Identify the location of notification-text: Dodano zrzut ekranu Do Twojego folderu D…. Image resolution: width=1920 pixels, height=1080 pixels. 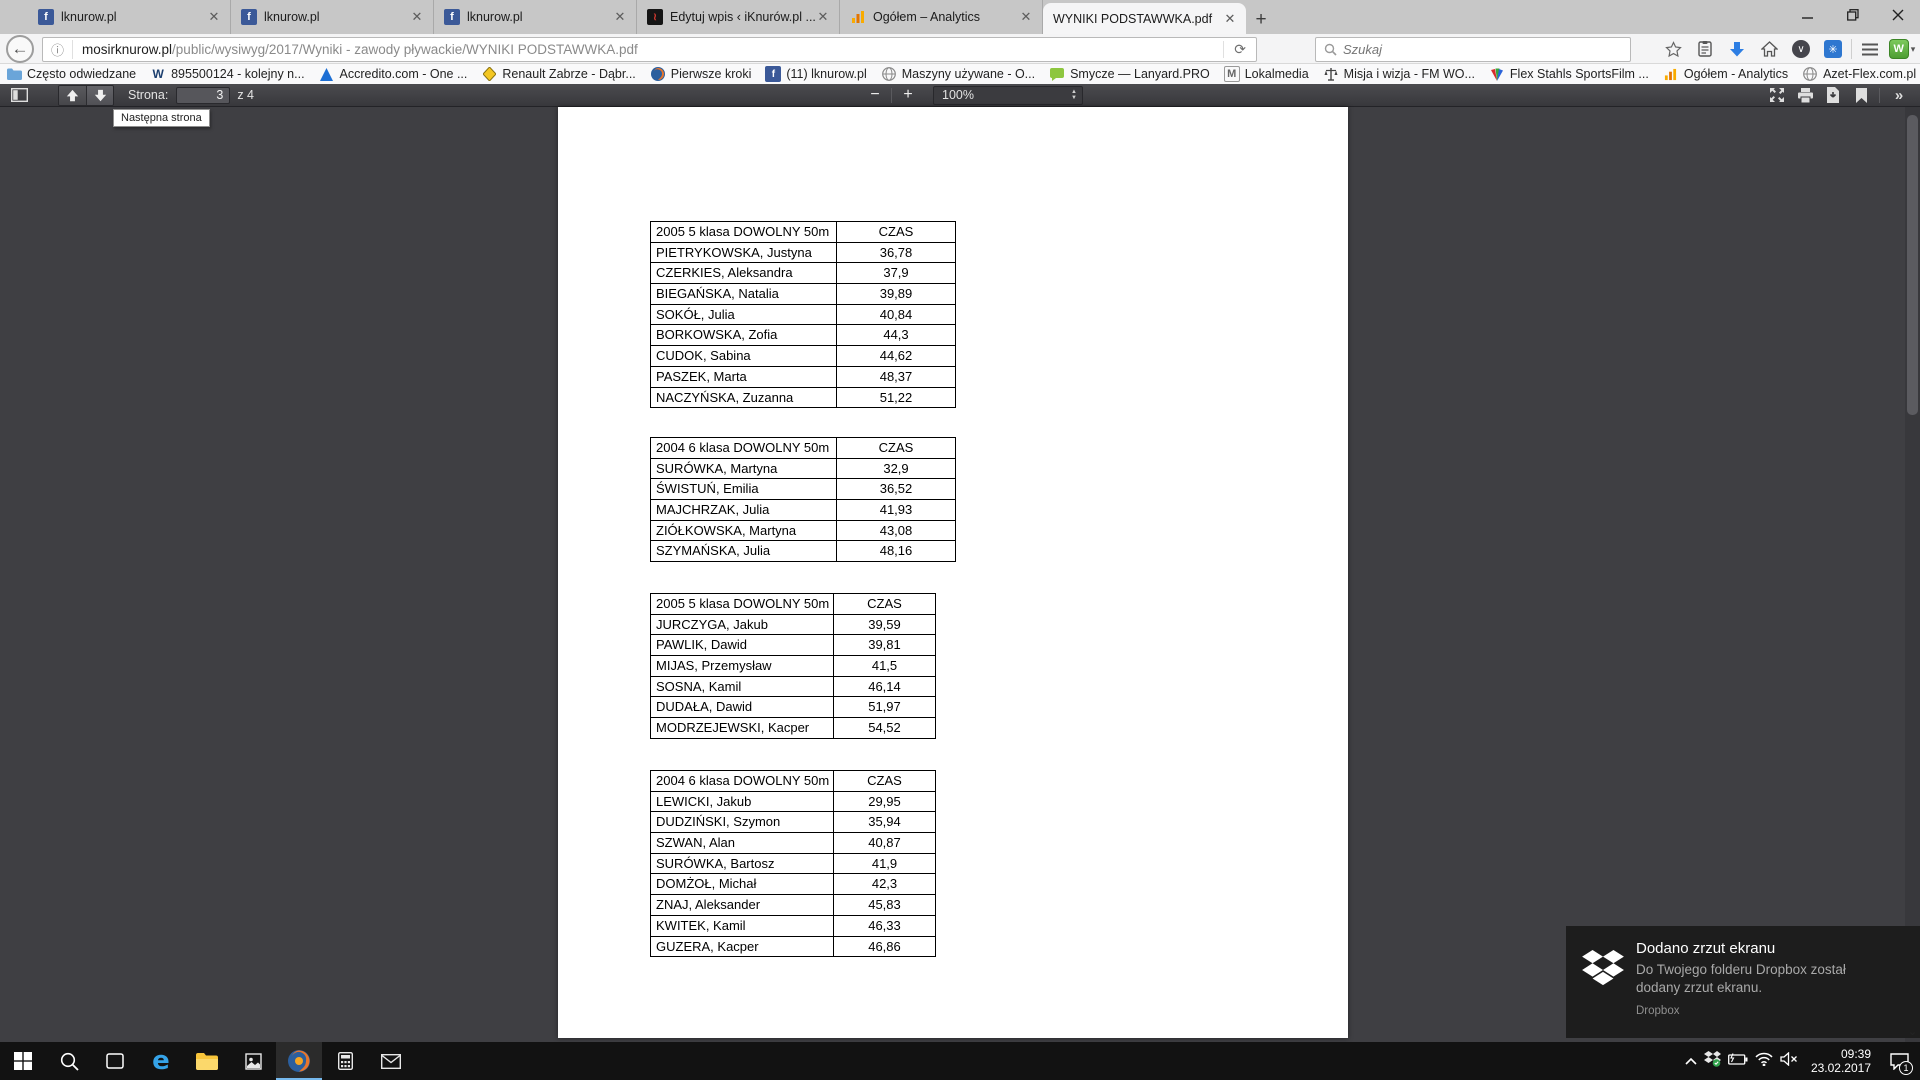
(1767, 989).